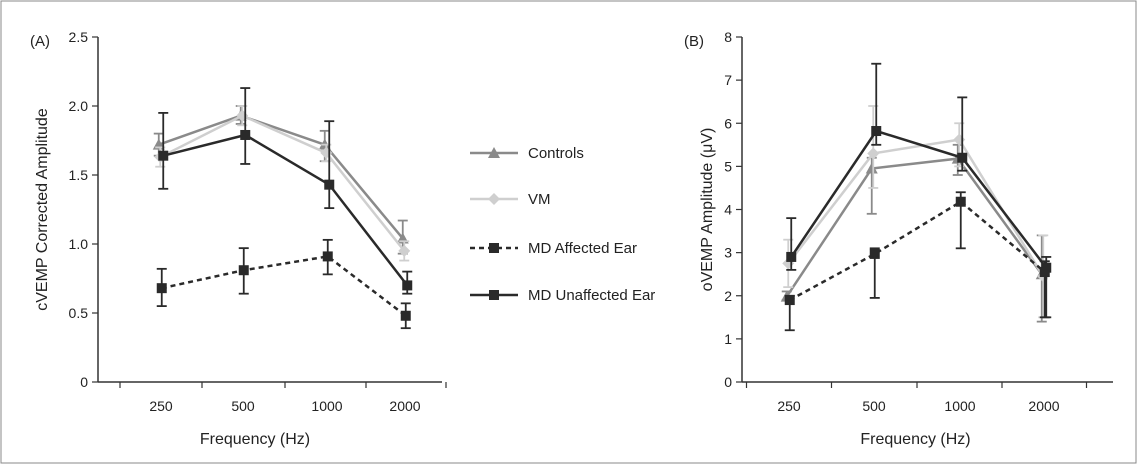 The height and width of the screenshot is (469, 1137). What do you see at coordinates (728, 296) in the screenshot?
I see `y-tick-label: 2` at bounding box center [728, 296].